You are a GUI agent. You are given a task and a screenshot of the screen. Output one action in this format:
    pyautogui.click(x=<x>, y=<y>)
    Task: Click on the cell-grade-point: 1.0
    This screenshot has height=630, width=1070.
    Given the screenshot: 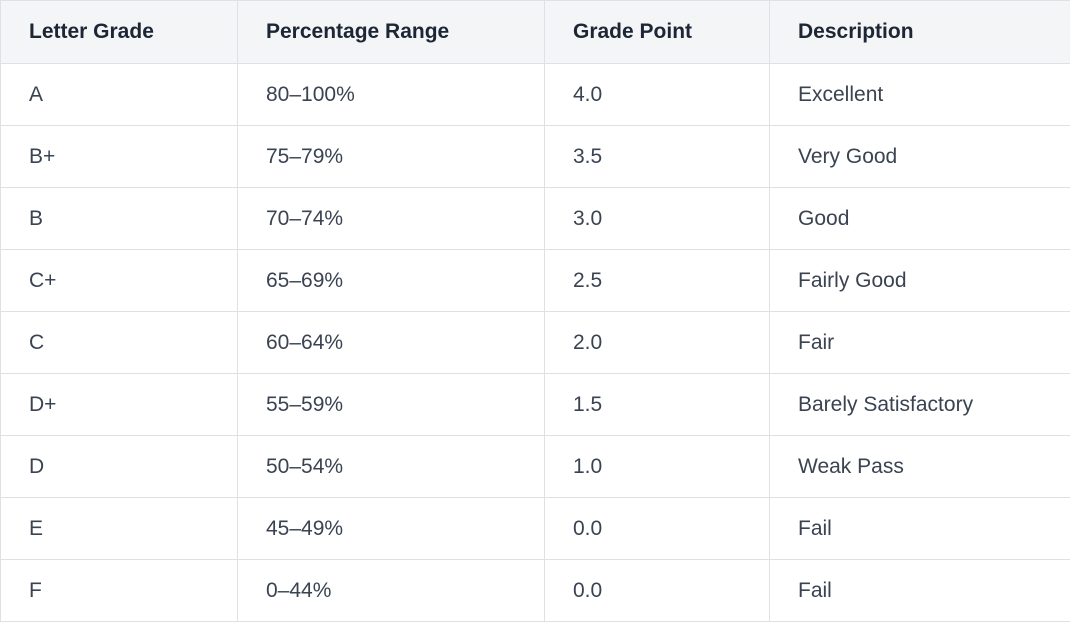 What is the action you would take?
    pyautogui.click(x=657, y=466)
    